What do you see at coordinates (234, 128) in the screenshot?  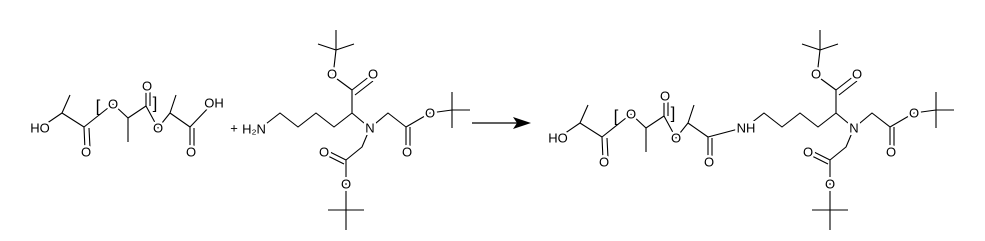 I see `plus-sign: +` at bounding box center [234, 128].